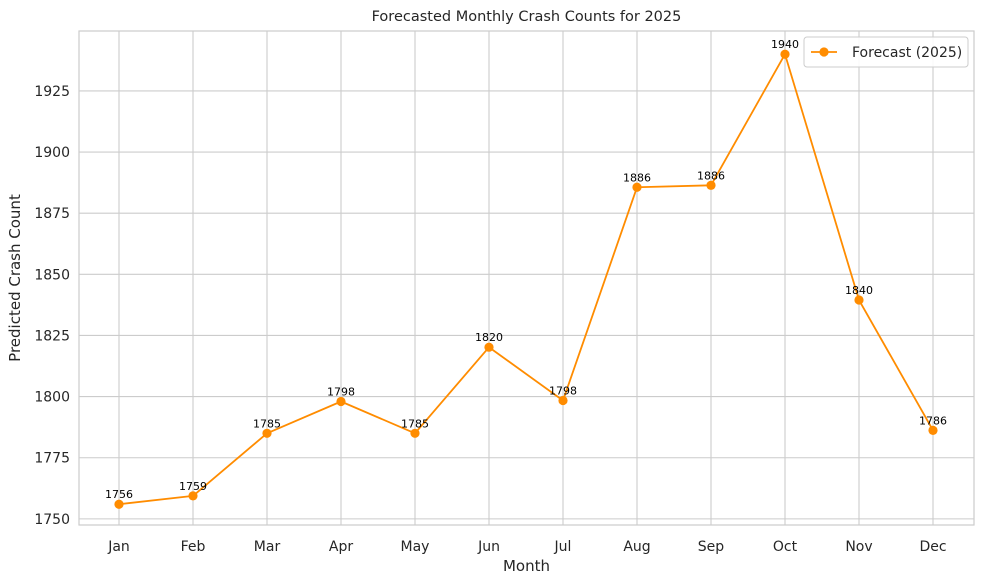 Image resolution: width=984 pixels, height=584 pixels. Describe the element at coordinates (932, 547) in the screenshot. I see `x-tick-label: Dec` at that location.